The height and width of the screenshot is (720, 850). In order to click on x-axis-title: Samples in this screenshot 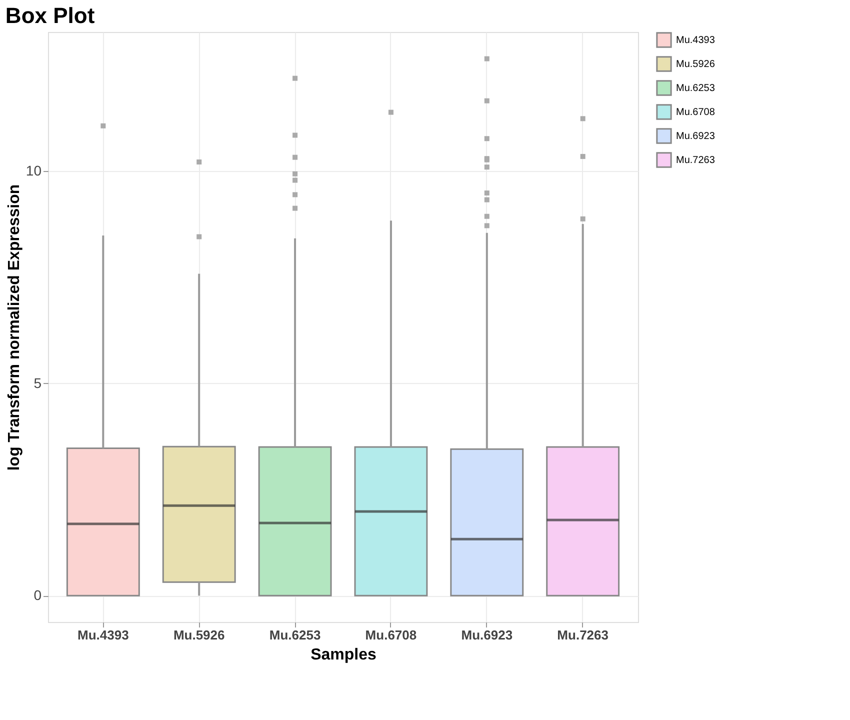, I will do `click(343, 655)`.